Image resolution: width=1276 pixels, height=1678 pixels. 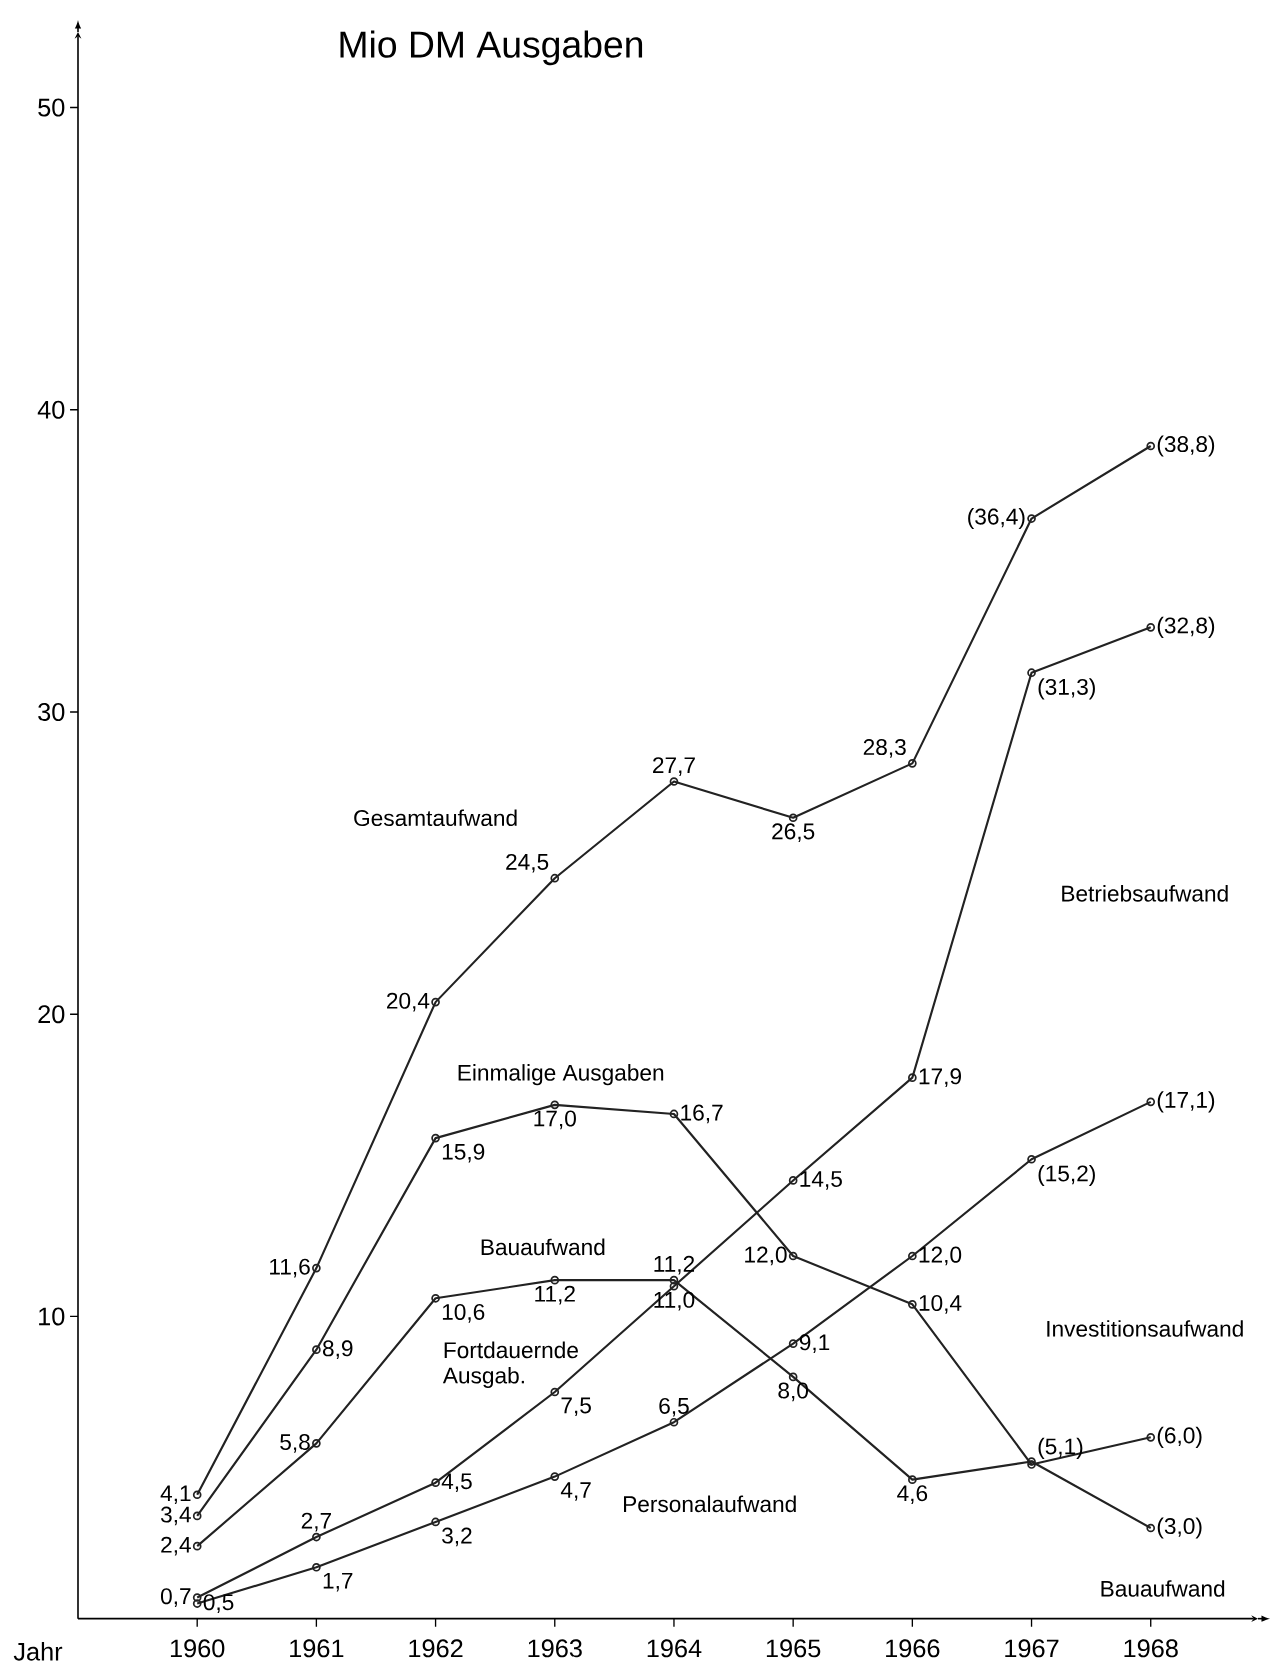 What do you see at coordinates (51, 1014) in the screenshot?
I see `y-tick-label: 20` at bounding box center [51, 1014].